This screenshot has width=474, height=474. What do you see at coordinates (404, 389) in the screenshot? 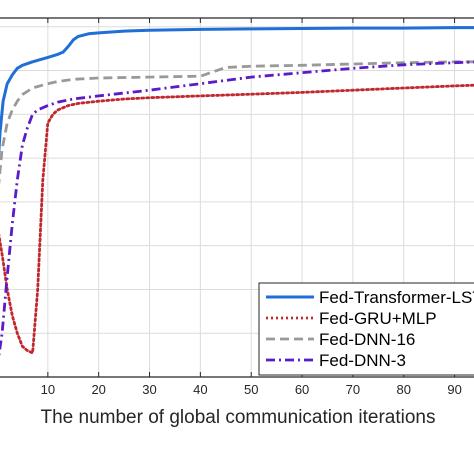
I see `x-tick-label: 80` at bounding box center [404, 389].